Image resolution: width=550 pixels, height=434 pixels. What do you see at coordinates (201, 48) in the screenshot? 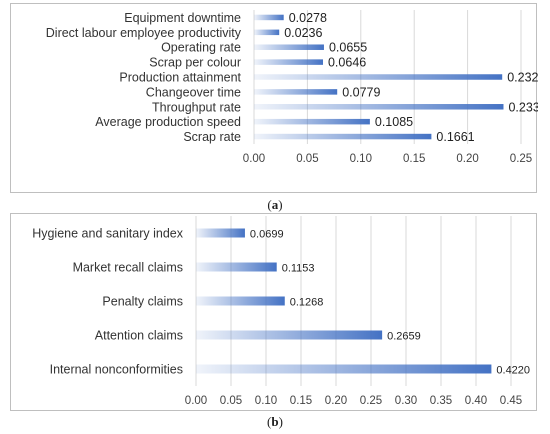
I see `category-label: Operating rate` at bounding box center [201, 48].